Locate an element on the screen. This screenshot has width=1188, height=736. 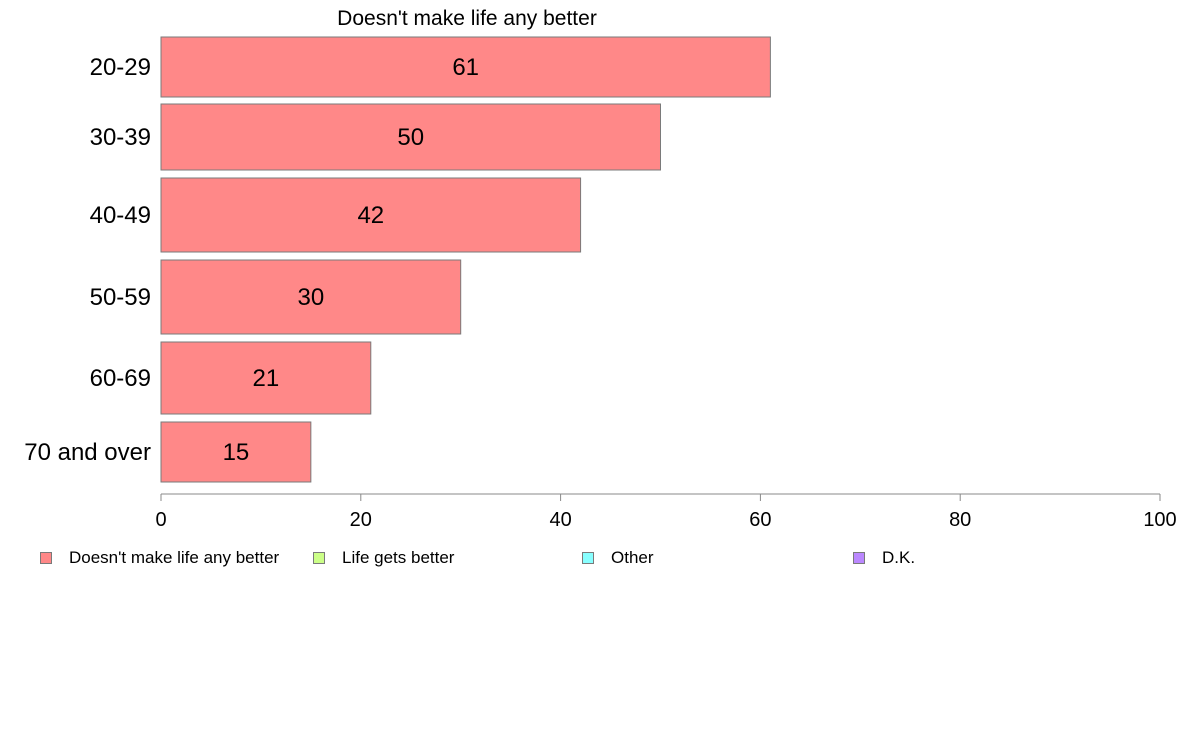
chart-title: Doesn't make life any better is located at coordinates (467, 18).